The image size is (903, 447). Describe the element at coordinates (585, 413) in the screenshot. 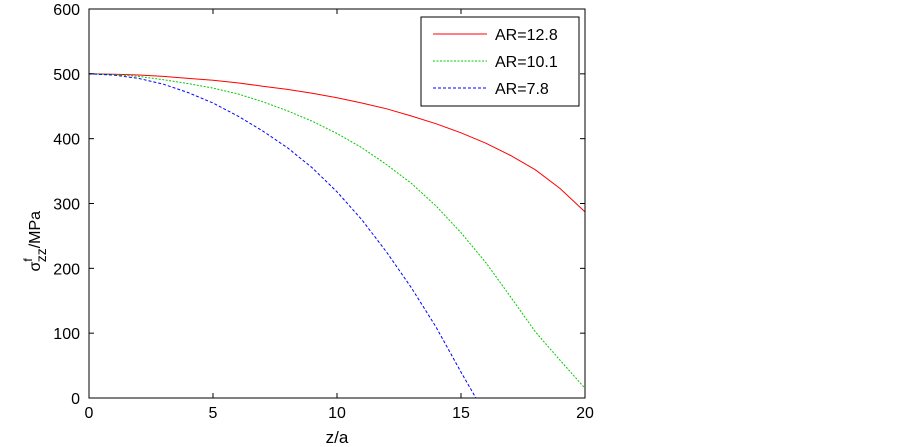

I see `x-tick-label: 20` at that location.